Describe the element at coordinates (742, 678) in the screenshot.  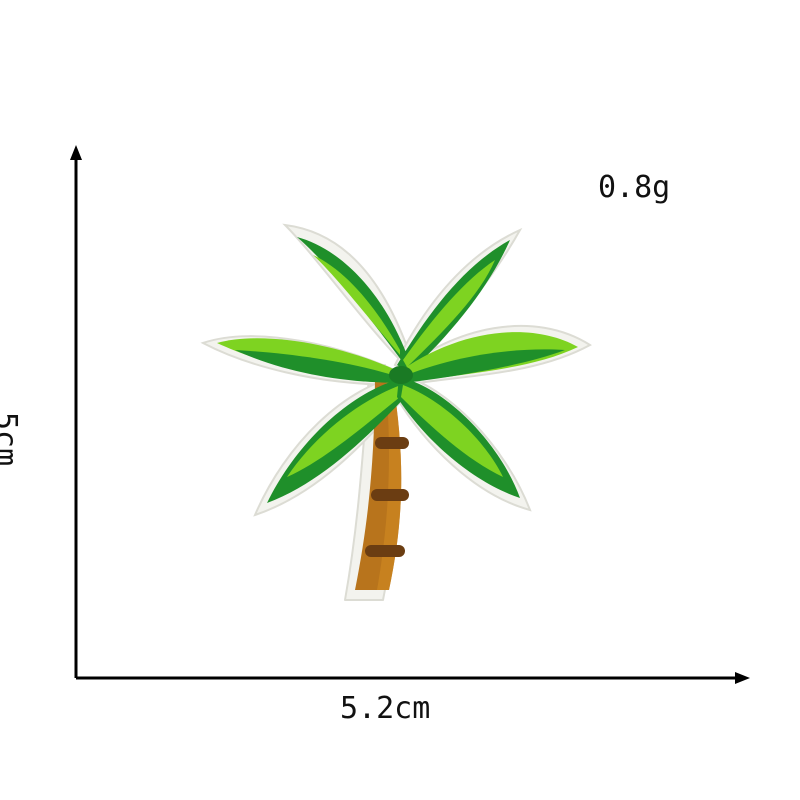
I see `horizontal-axis-arrow-icon` at that location.